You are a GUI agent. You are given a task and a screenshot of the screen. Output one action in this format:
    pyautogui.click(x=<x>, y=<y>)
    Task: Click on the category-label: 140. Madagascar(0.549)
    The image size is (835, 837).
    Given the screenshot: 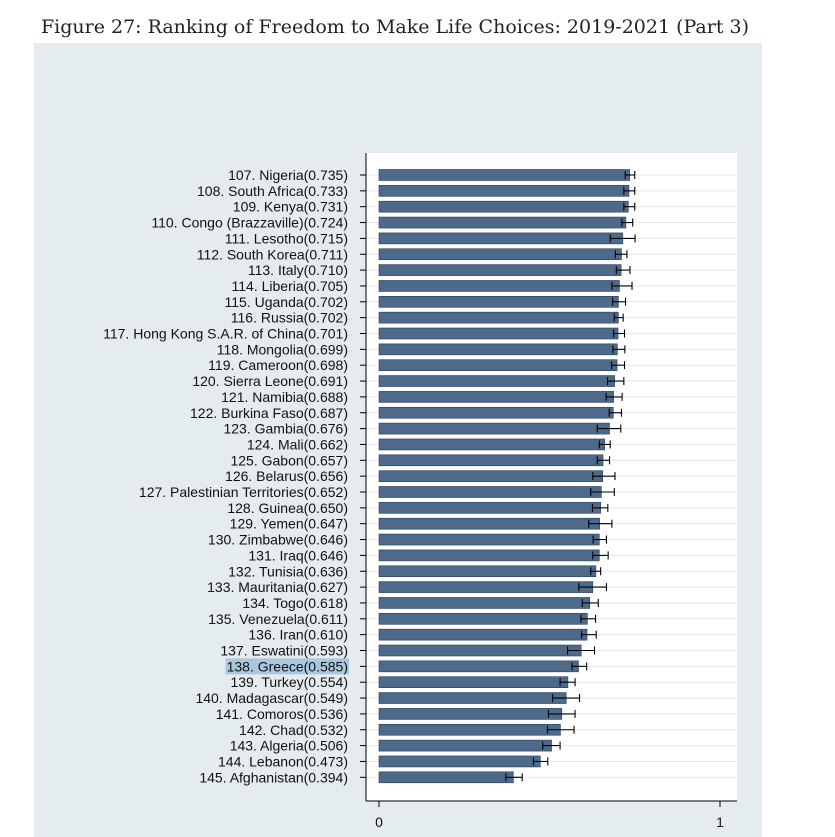 What is the action you would take?
    pyautogui.click(x=271, y=698)
    